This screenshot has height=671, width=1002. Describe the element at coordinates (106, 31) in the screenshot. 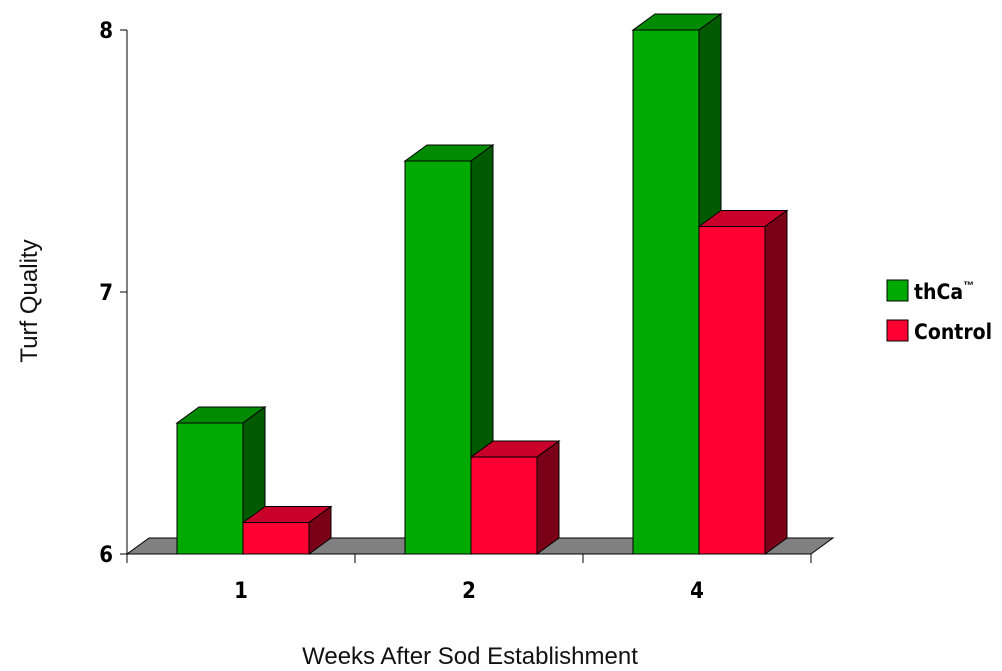

I see `y-tick-label: 8` at that location.